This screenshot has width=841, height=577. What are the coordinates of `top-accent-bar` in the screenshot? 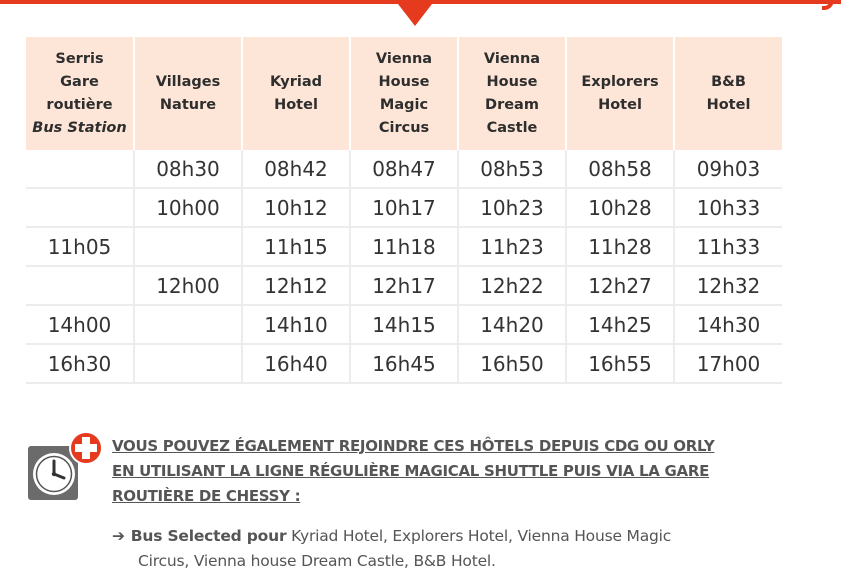 It's located at (420, 2).